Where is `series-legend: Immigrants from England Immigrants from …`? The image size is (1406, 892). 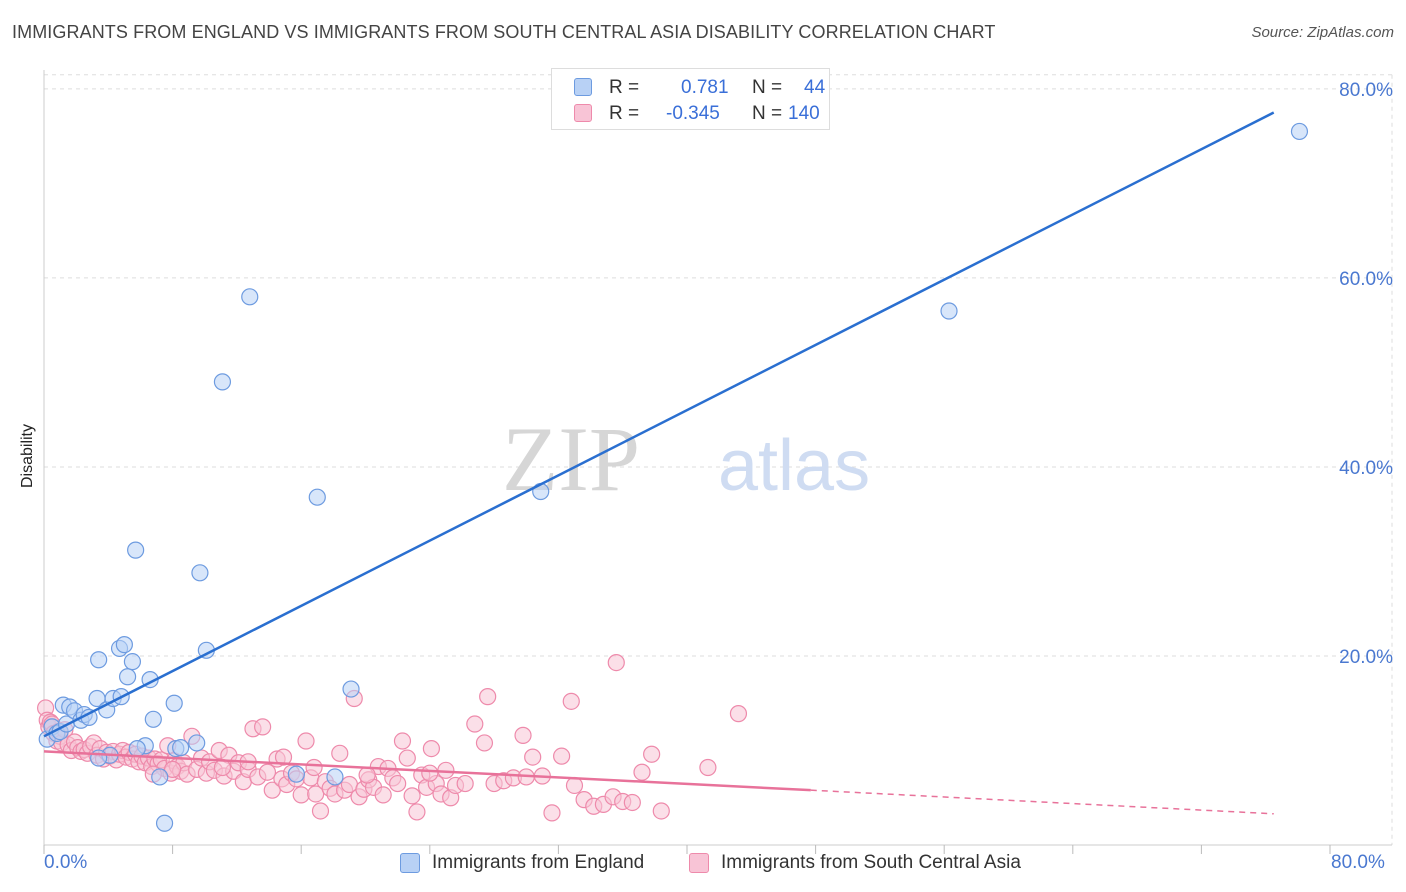 series-legend: Immigrants from England Immigrants from … is located at coordinates (703, 864).